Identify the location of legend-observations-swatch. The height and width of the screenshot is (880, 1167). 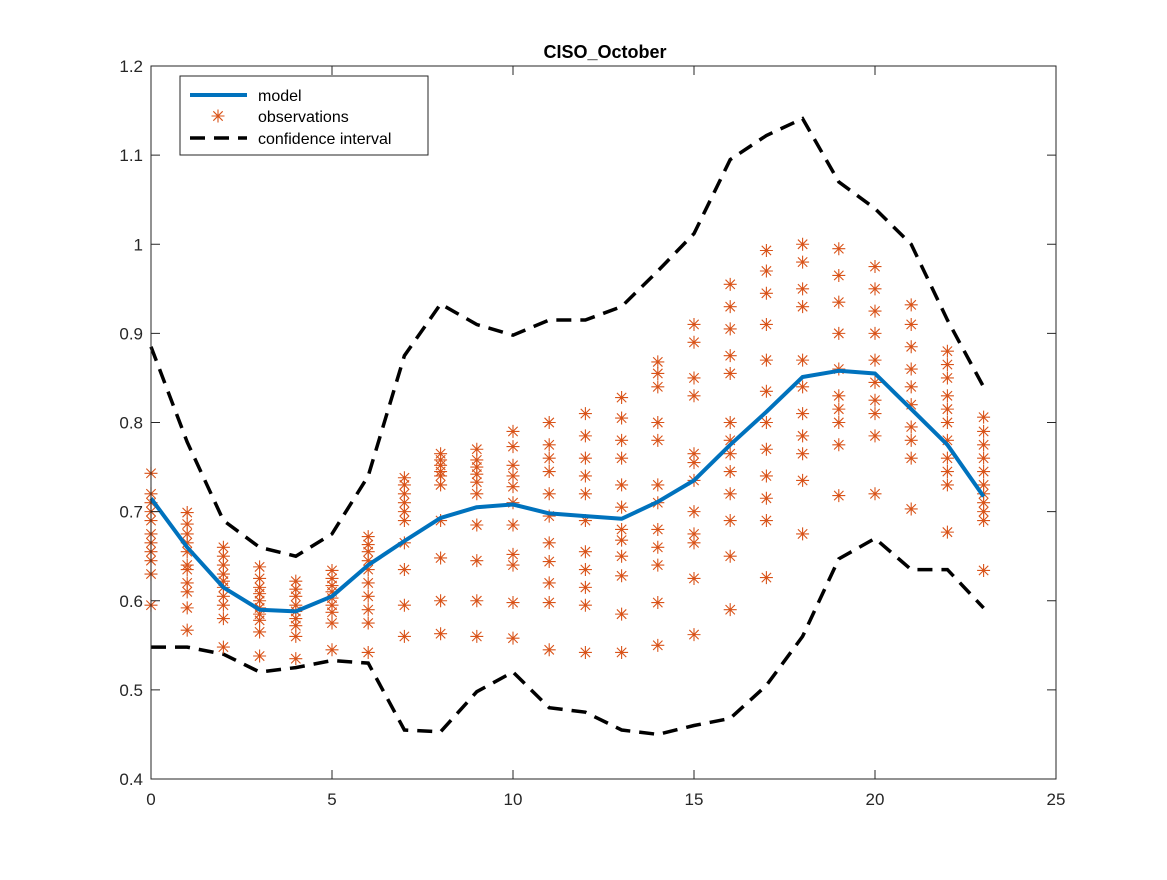
(218, 116).